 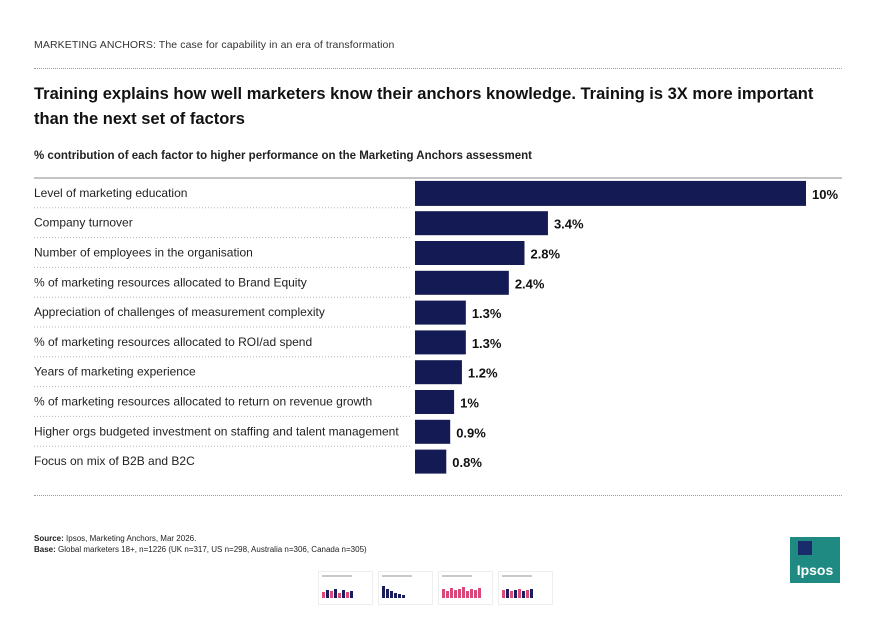 What do you see at coordinates (815, 570) in the screenshot?
I see `logo-text: Ipsos` at bounding box center [815, 570].